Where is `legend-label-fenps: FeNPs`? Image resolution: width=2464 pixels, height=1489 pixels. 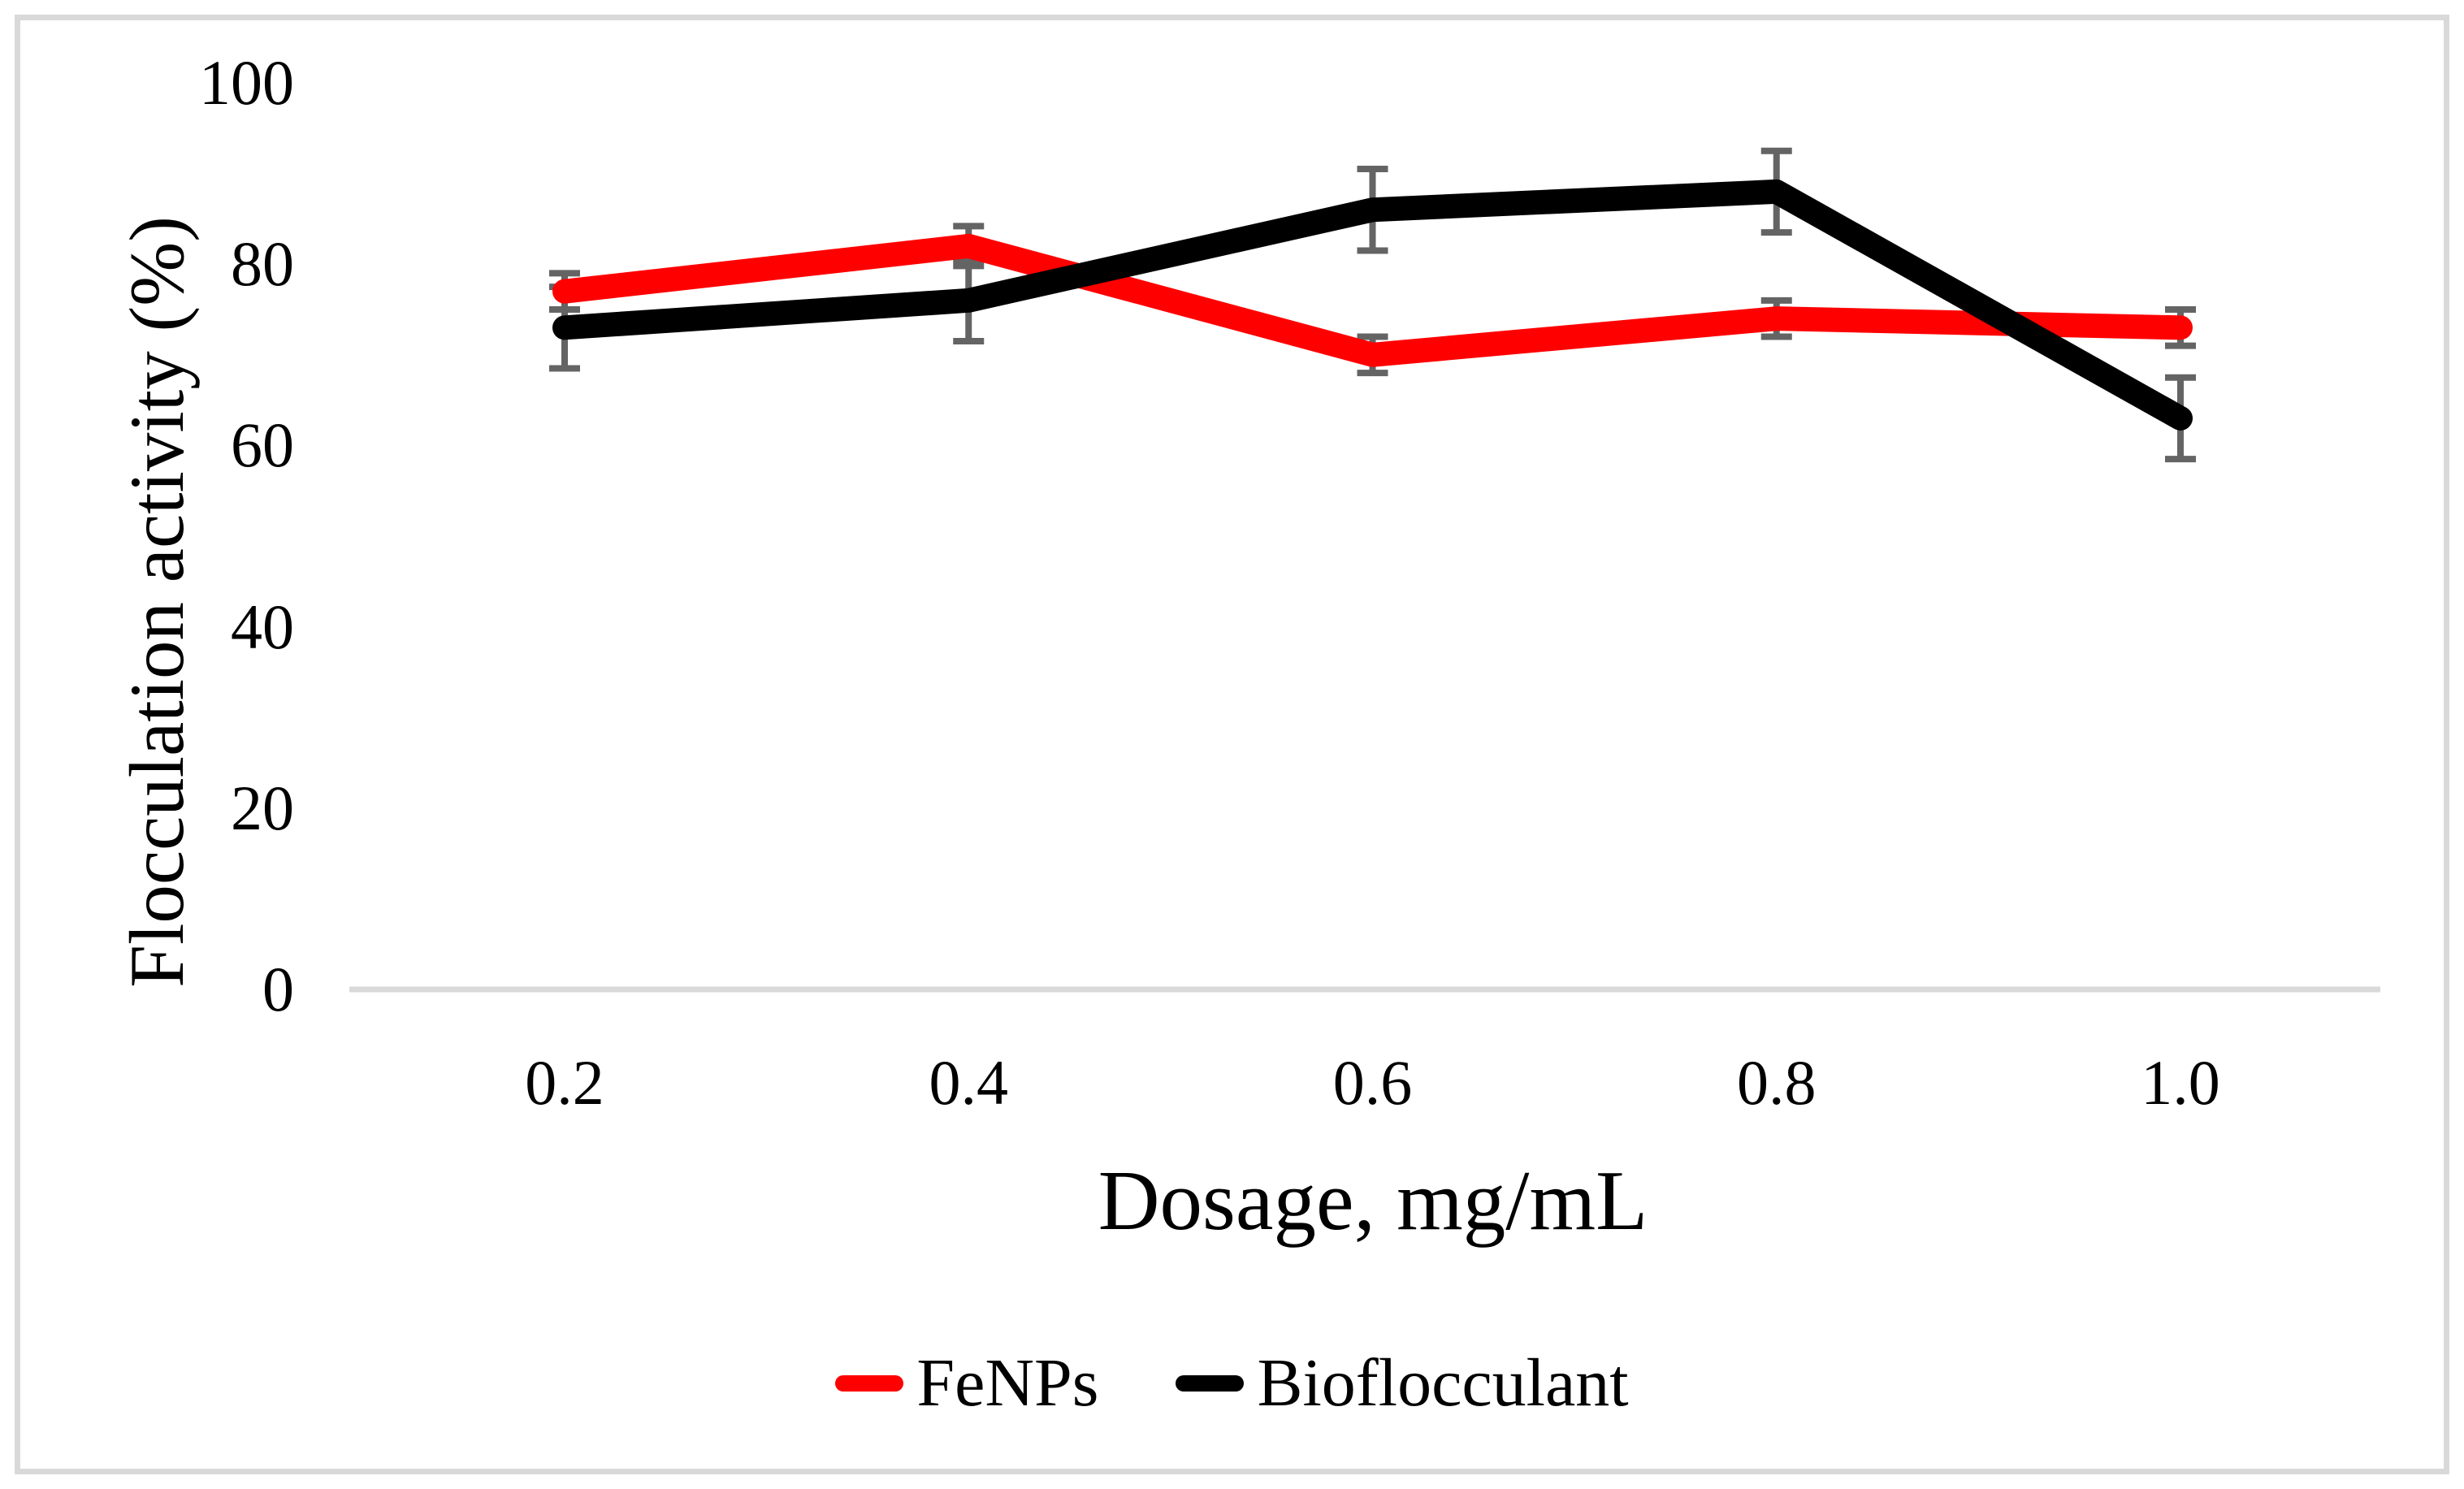 legend-label-fenps: FeNPs is located at coordinates (1007, 1383).